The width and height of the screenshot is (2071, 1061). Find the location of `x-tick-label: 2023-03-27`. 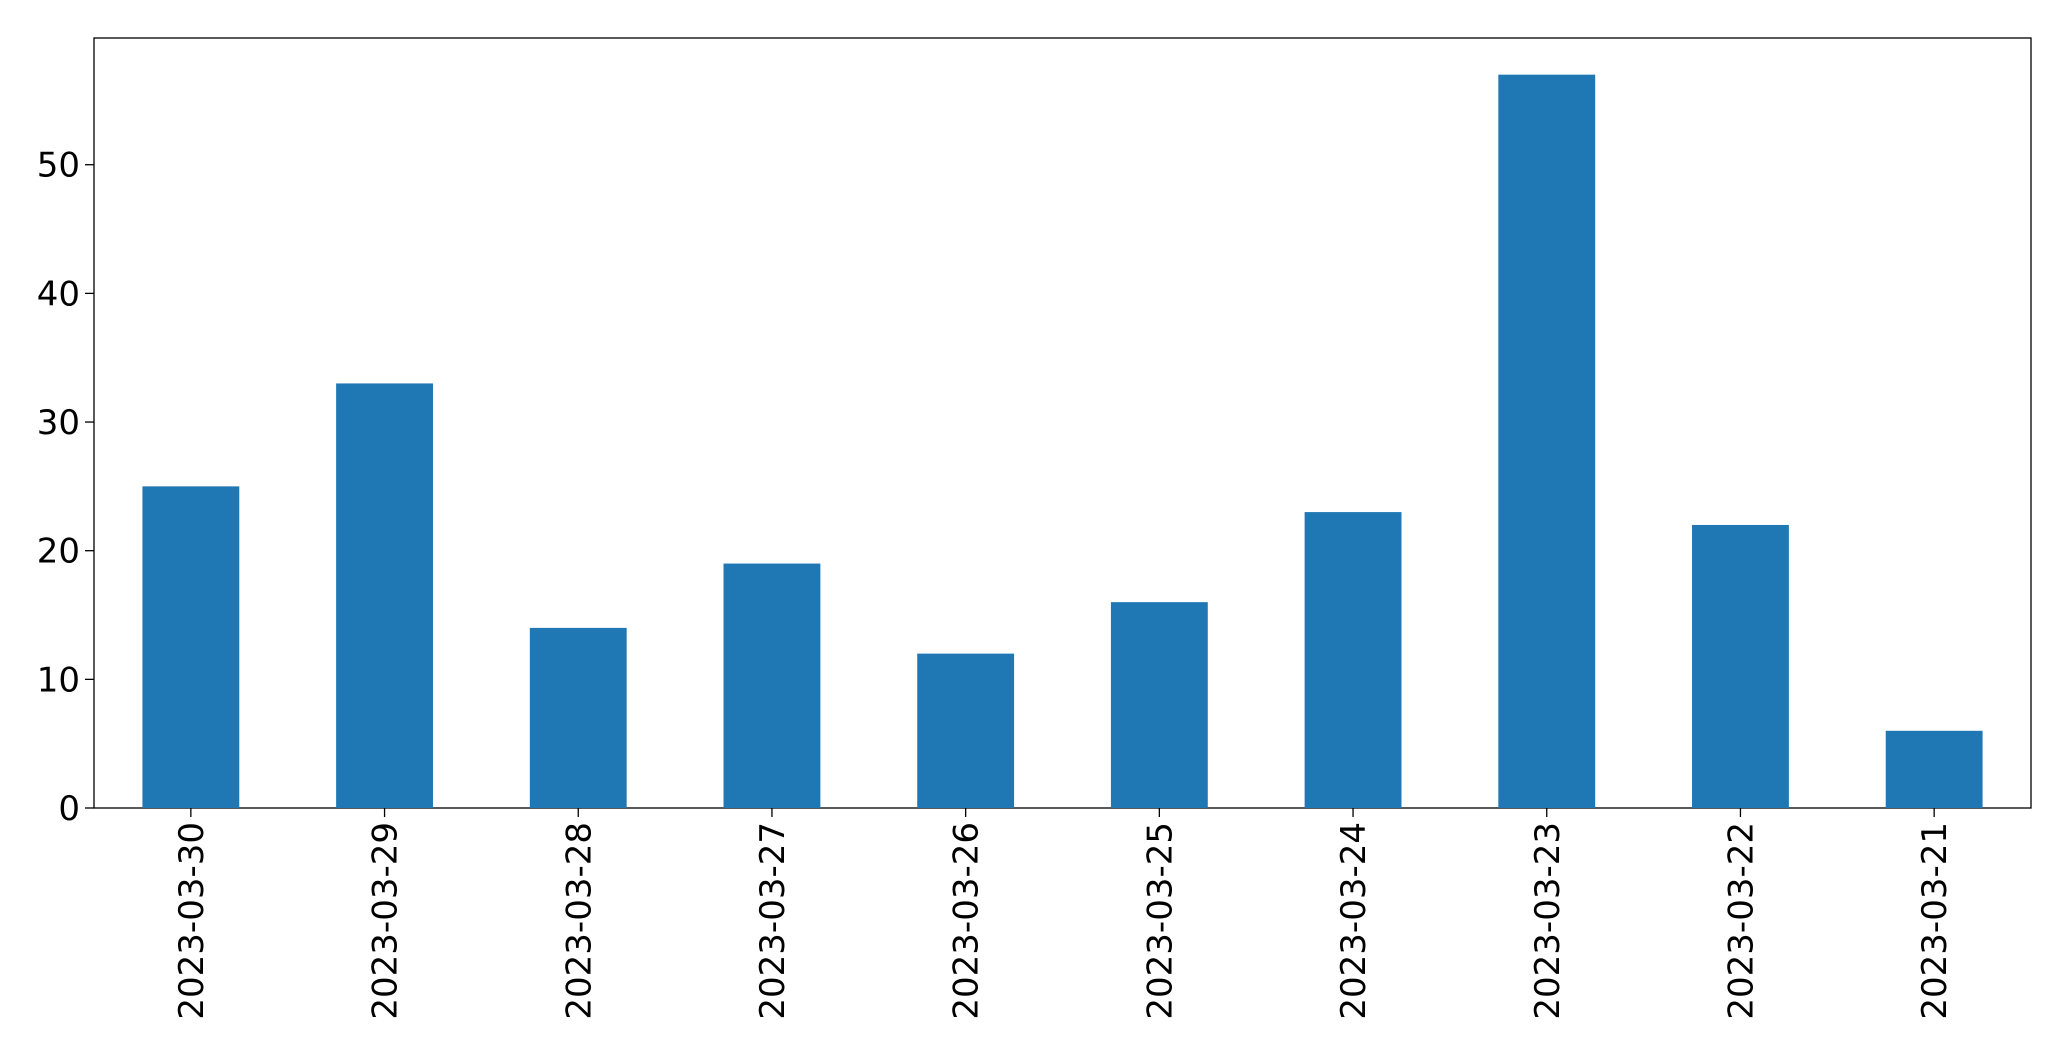

x-tick-label: 2023-03-27 is located at coordinates (773, 921).